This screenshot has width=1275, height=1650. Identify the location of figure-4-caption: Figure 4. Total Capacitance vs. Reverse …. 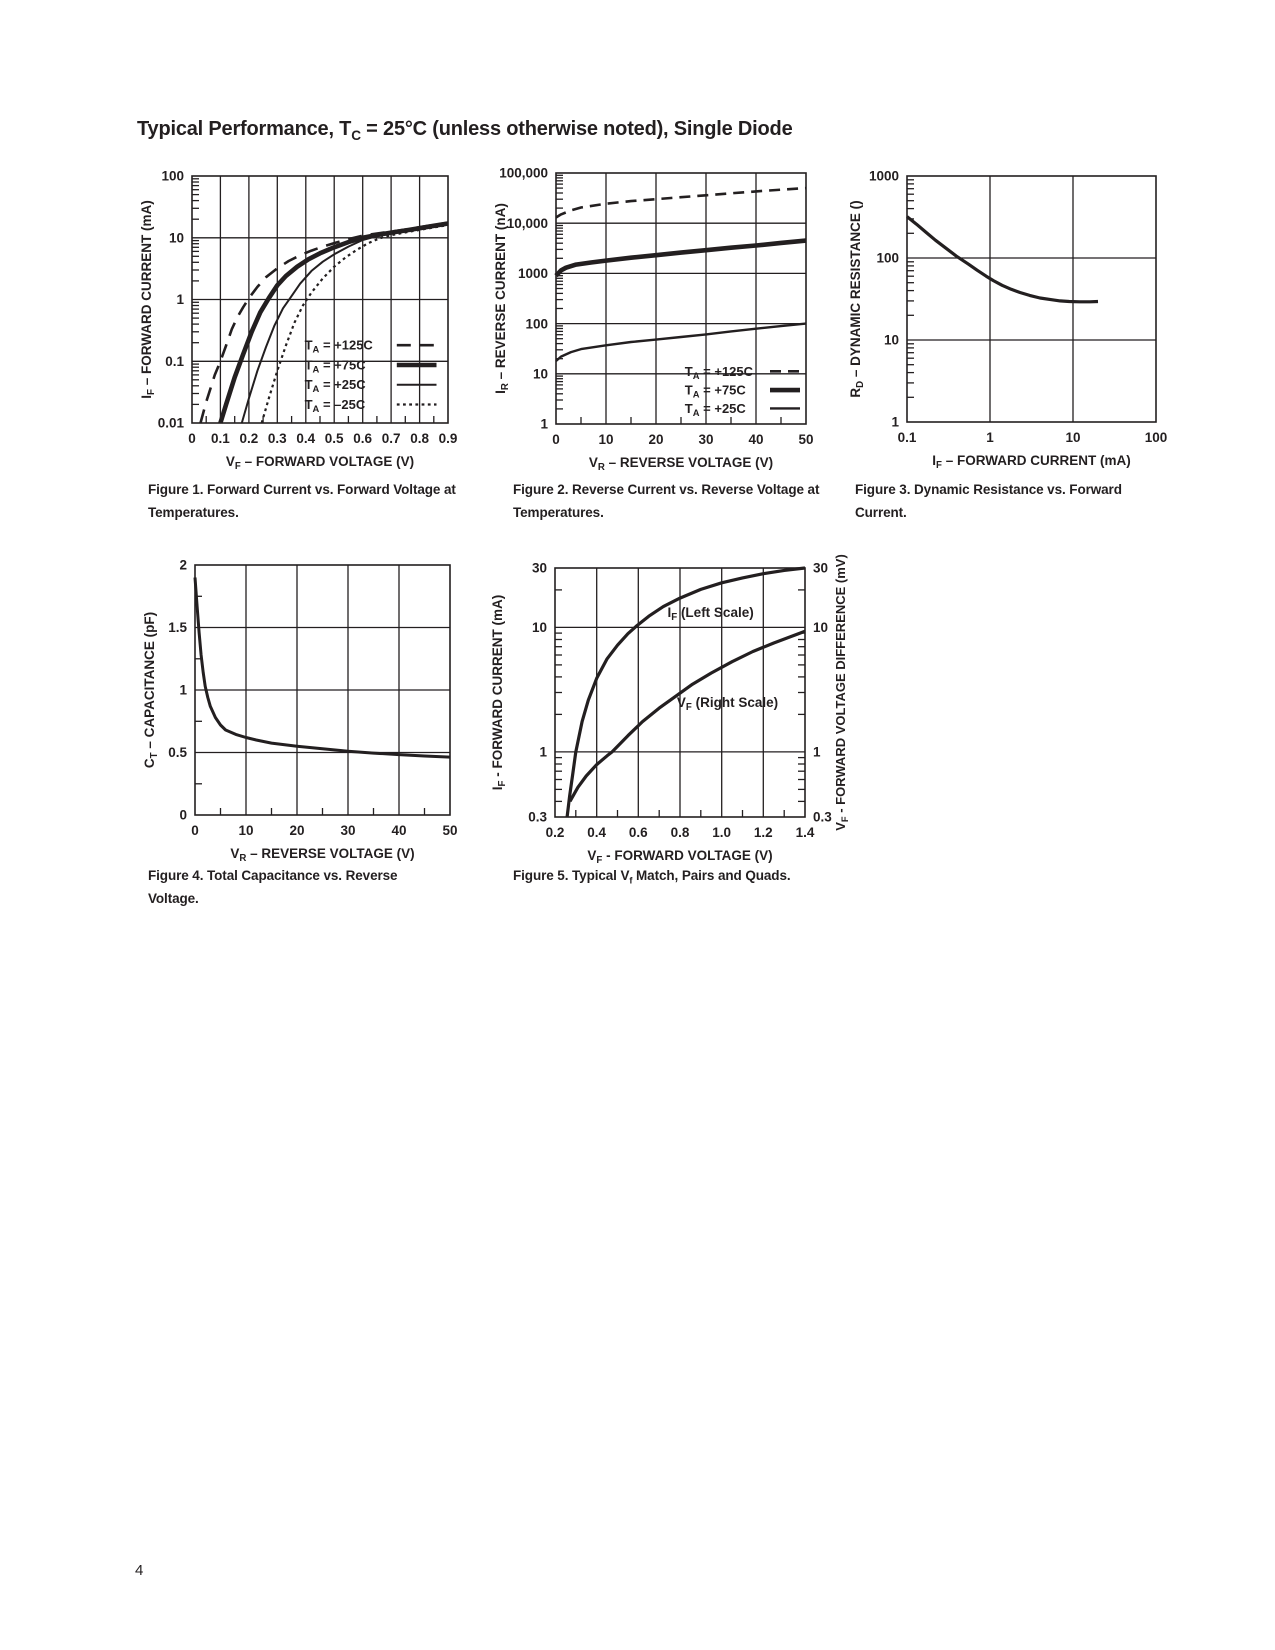
(273, 887).